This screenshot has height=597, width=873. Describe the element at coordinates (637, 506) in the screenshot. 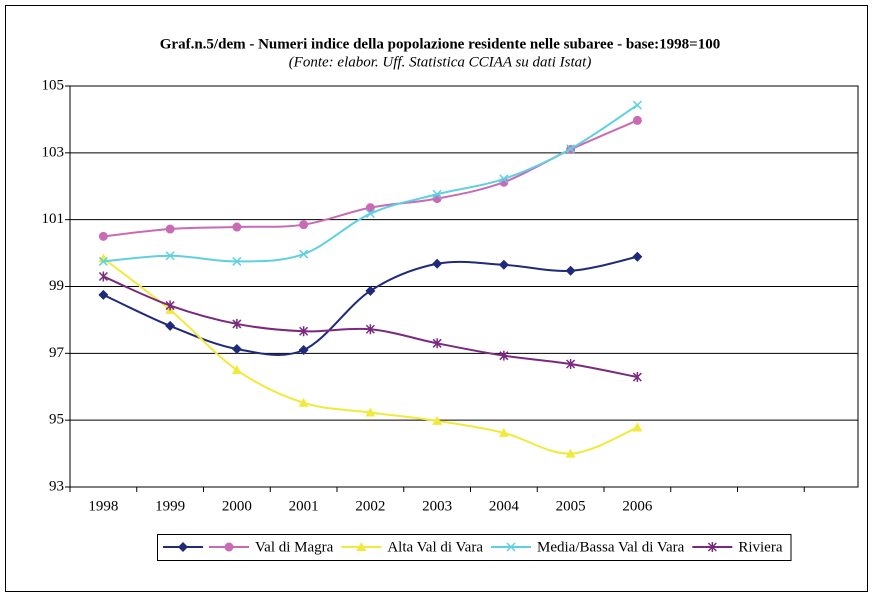

I see `x-tick-label: 2006` at that location.